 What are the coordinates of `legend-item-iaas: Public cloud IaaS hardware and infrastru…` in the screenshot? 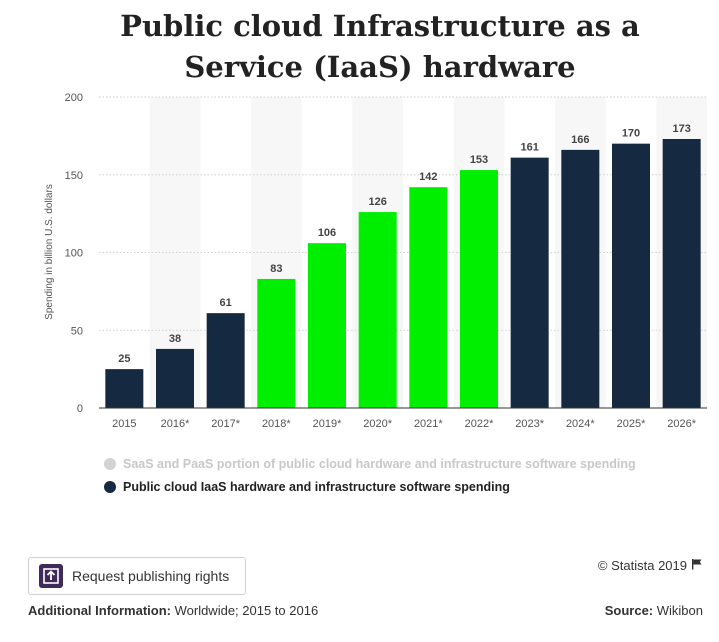 It's located at (307, 487).